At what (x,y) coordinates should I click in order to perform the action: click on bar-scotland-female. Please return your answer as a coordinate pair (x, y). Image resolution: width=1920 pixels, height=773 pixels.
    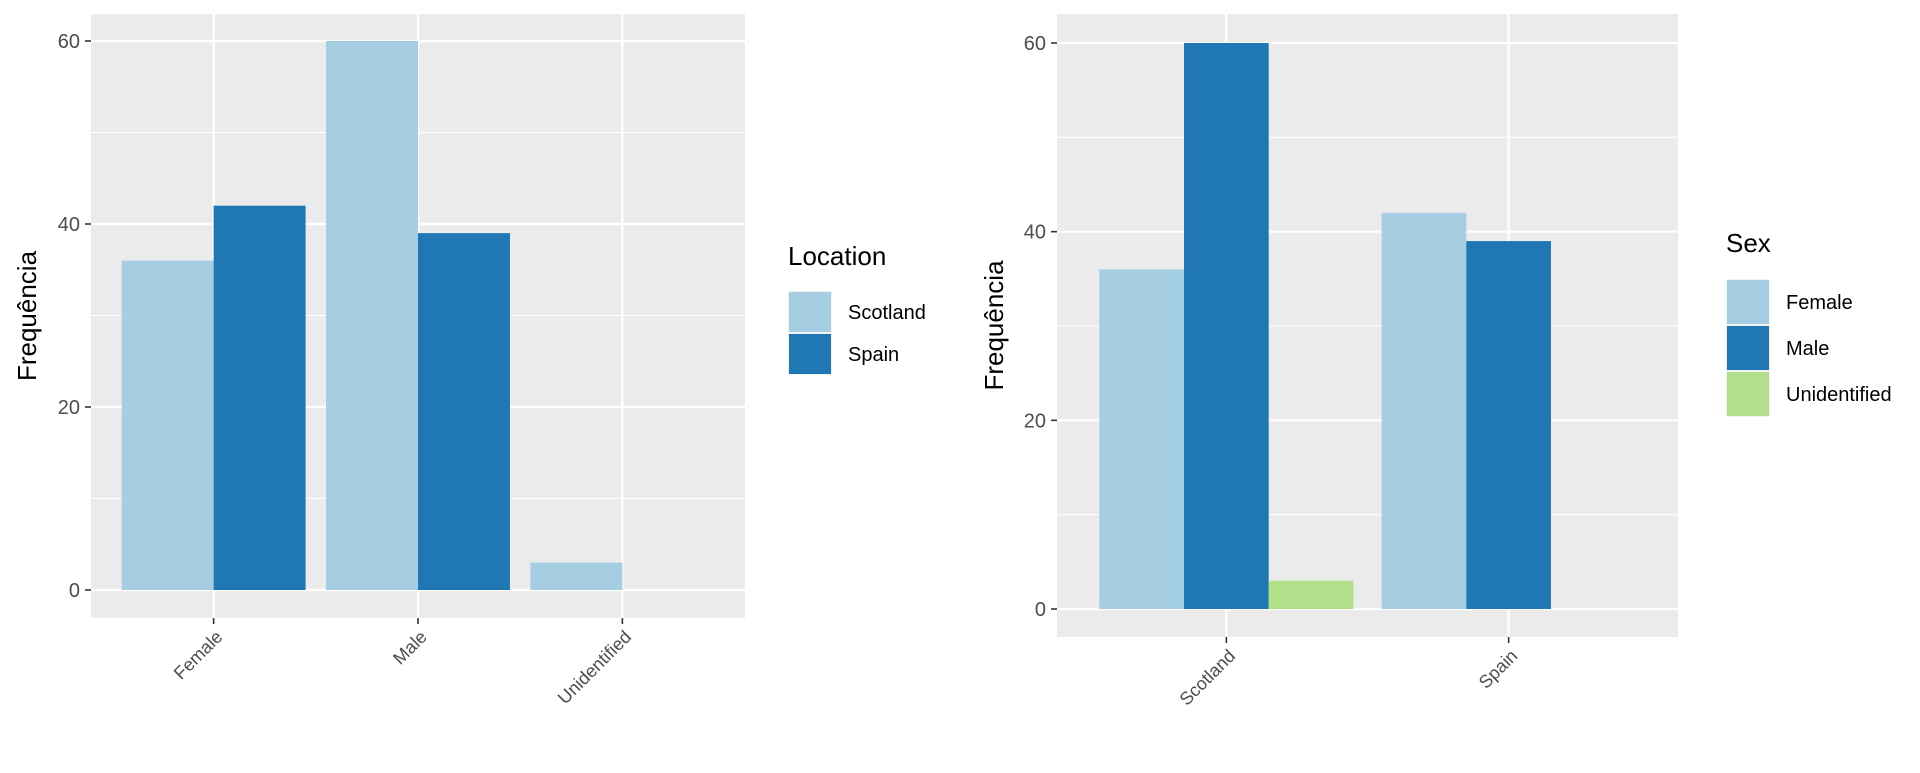
    Looking at the image, I should click on (167, 425).